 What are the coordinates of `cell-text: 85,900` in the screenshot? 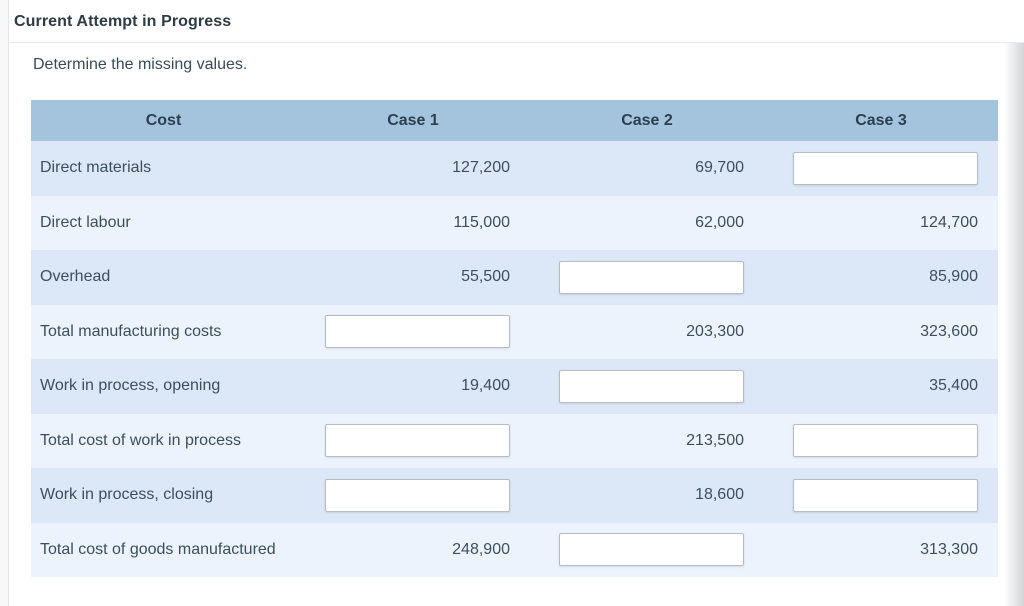 It's located at (953, 277).